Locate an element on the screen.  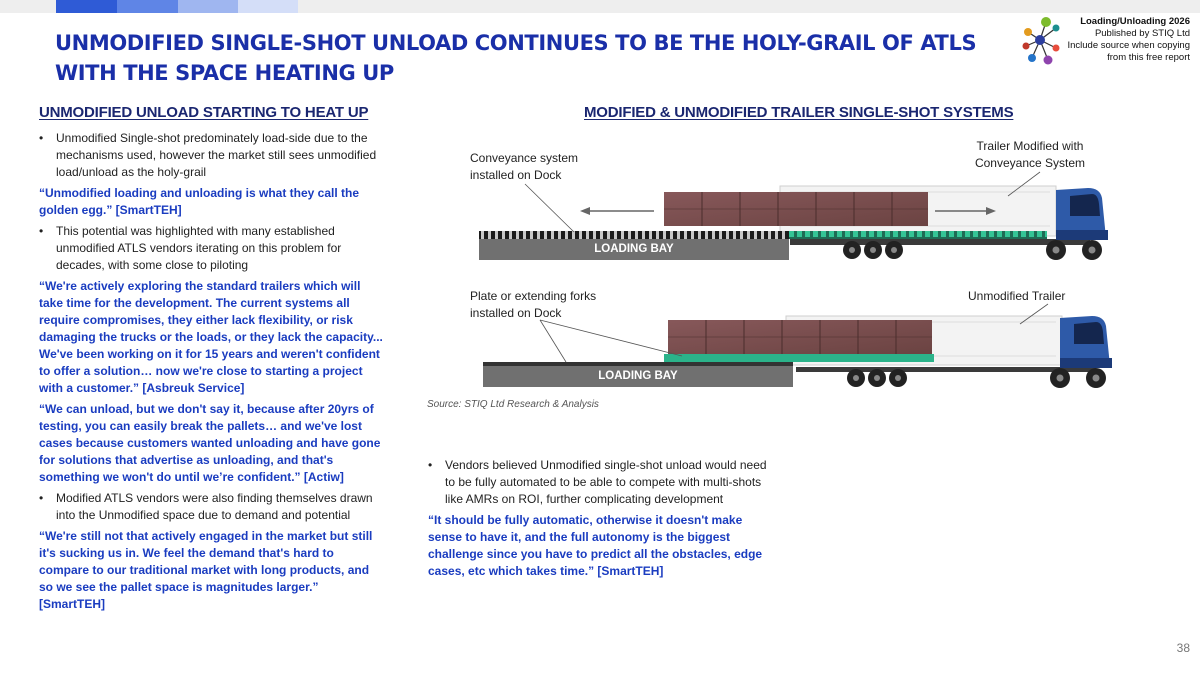
dock-plate is located at coordinates (638, 364).